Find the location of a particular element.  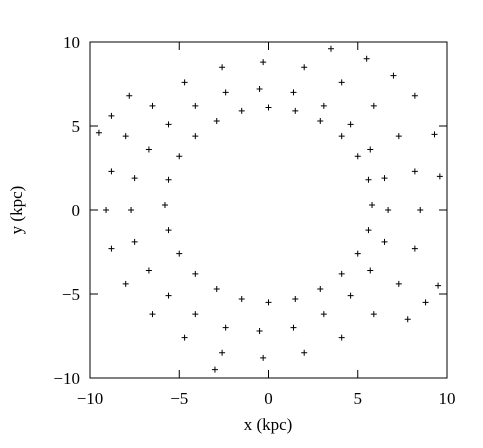

y-tick-label: 10 is located at coordinates (71, 42).